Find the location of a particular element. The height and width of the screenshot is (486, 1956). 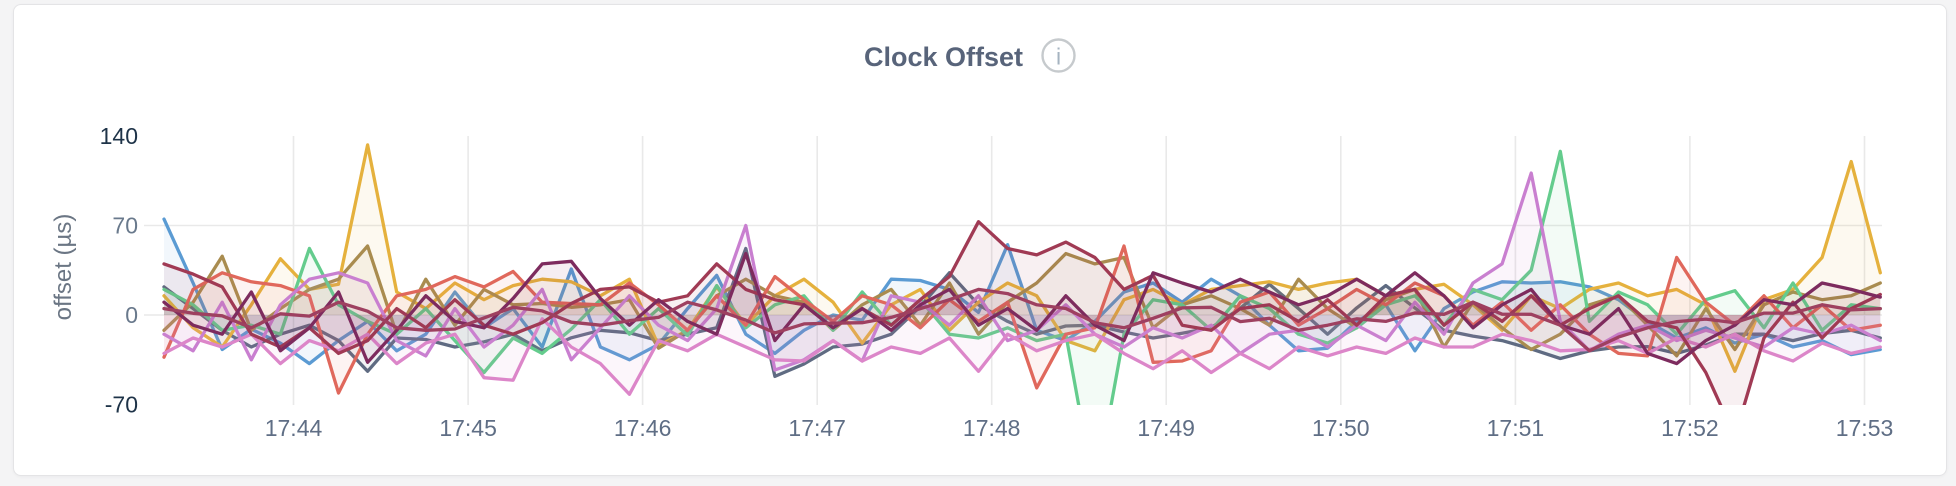

svg-text: 17:53 is located at coordinates (1865, 428).